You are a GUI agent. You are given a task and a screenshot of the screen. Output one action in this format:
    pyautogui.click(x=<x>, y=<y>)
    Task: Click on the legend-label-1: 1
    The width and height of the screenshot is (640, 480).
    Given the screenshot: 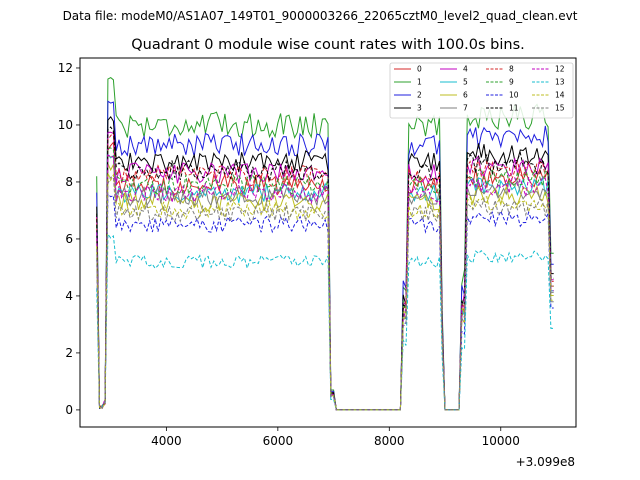 What is the action you would take?
    pyautogui.click(x=419, y=82)
    